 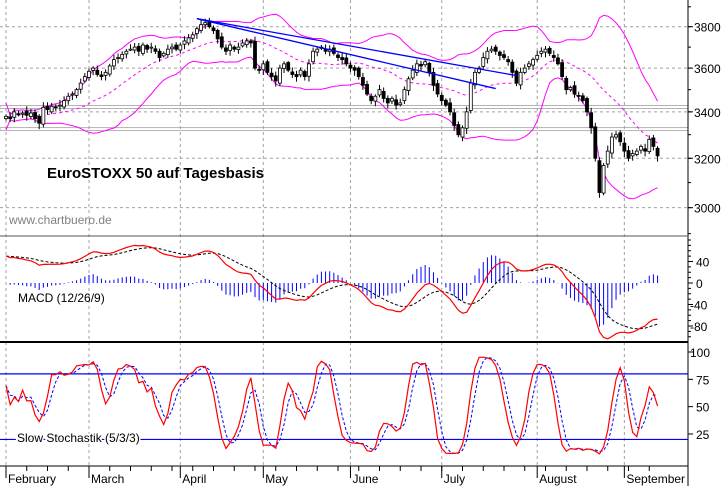 I want to click on macd-tick-label: -80, so click(x=699, y=327).